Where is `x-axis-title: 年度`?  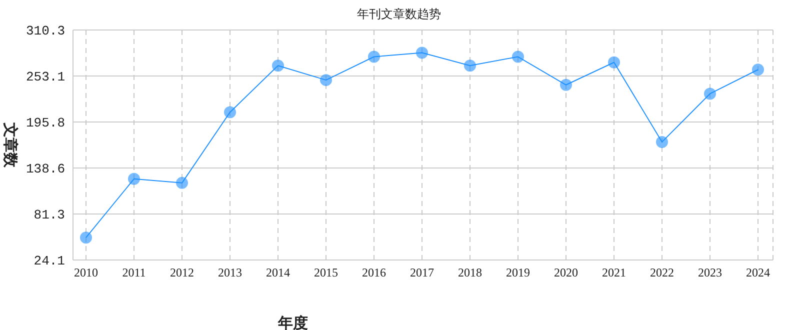
x-axis-title: 年度 is located at coordinates (292, 322).